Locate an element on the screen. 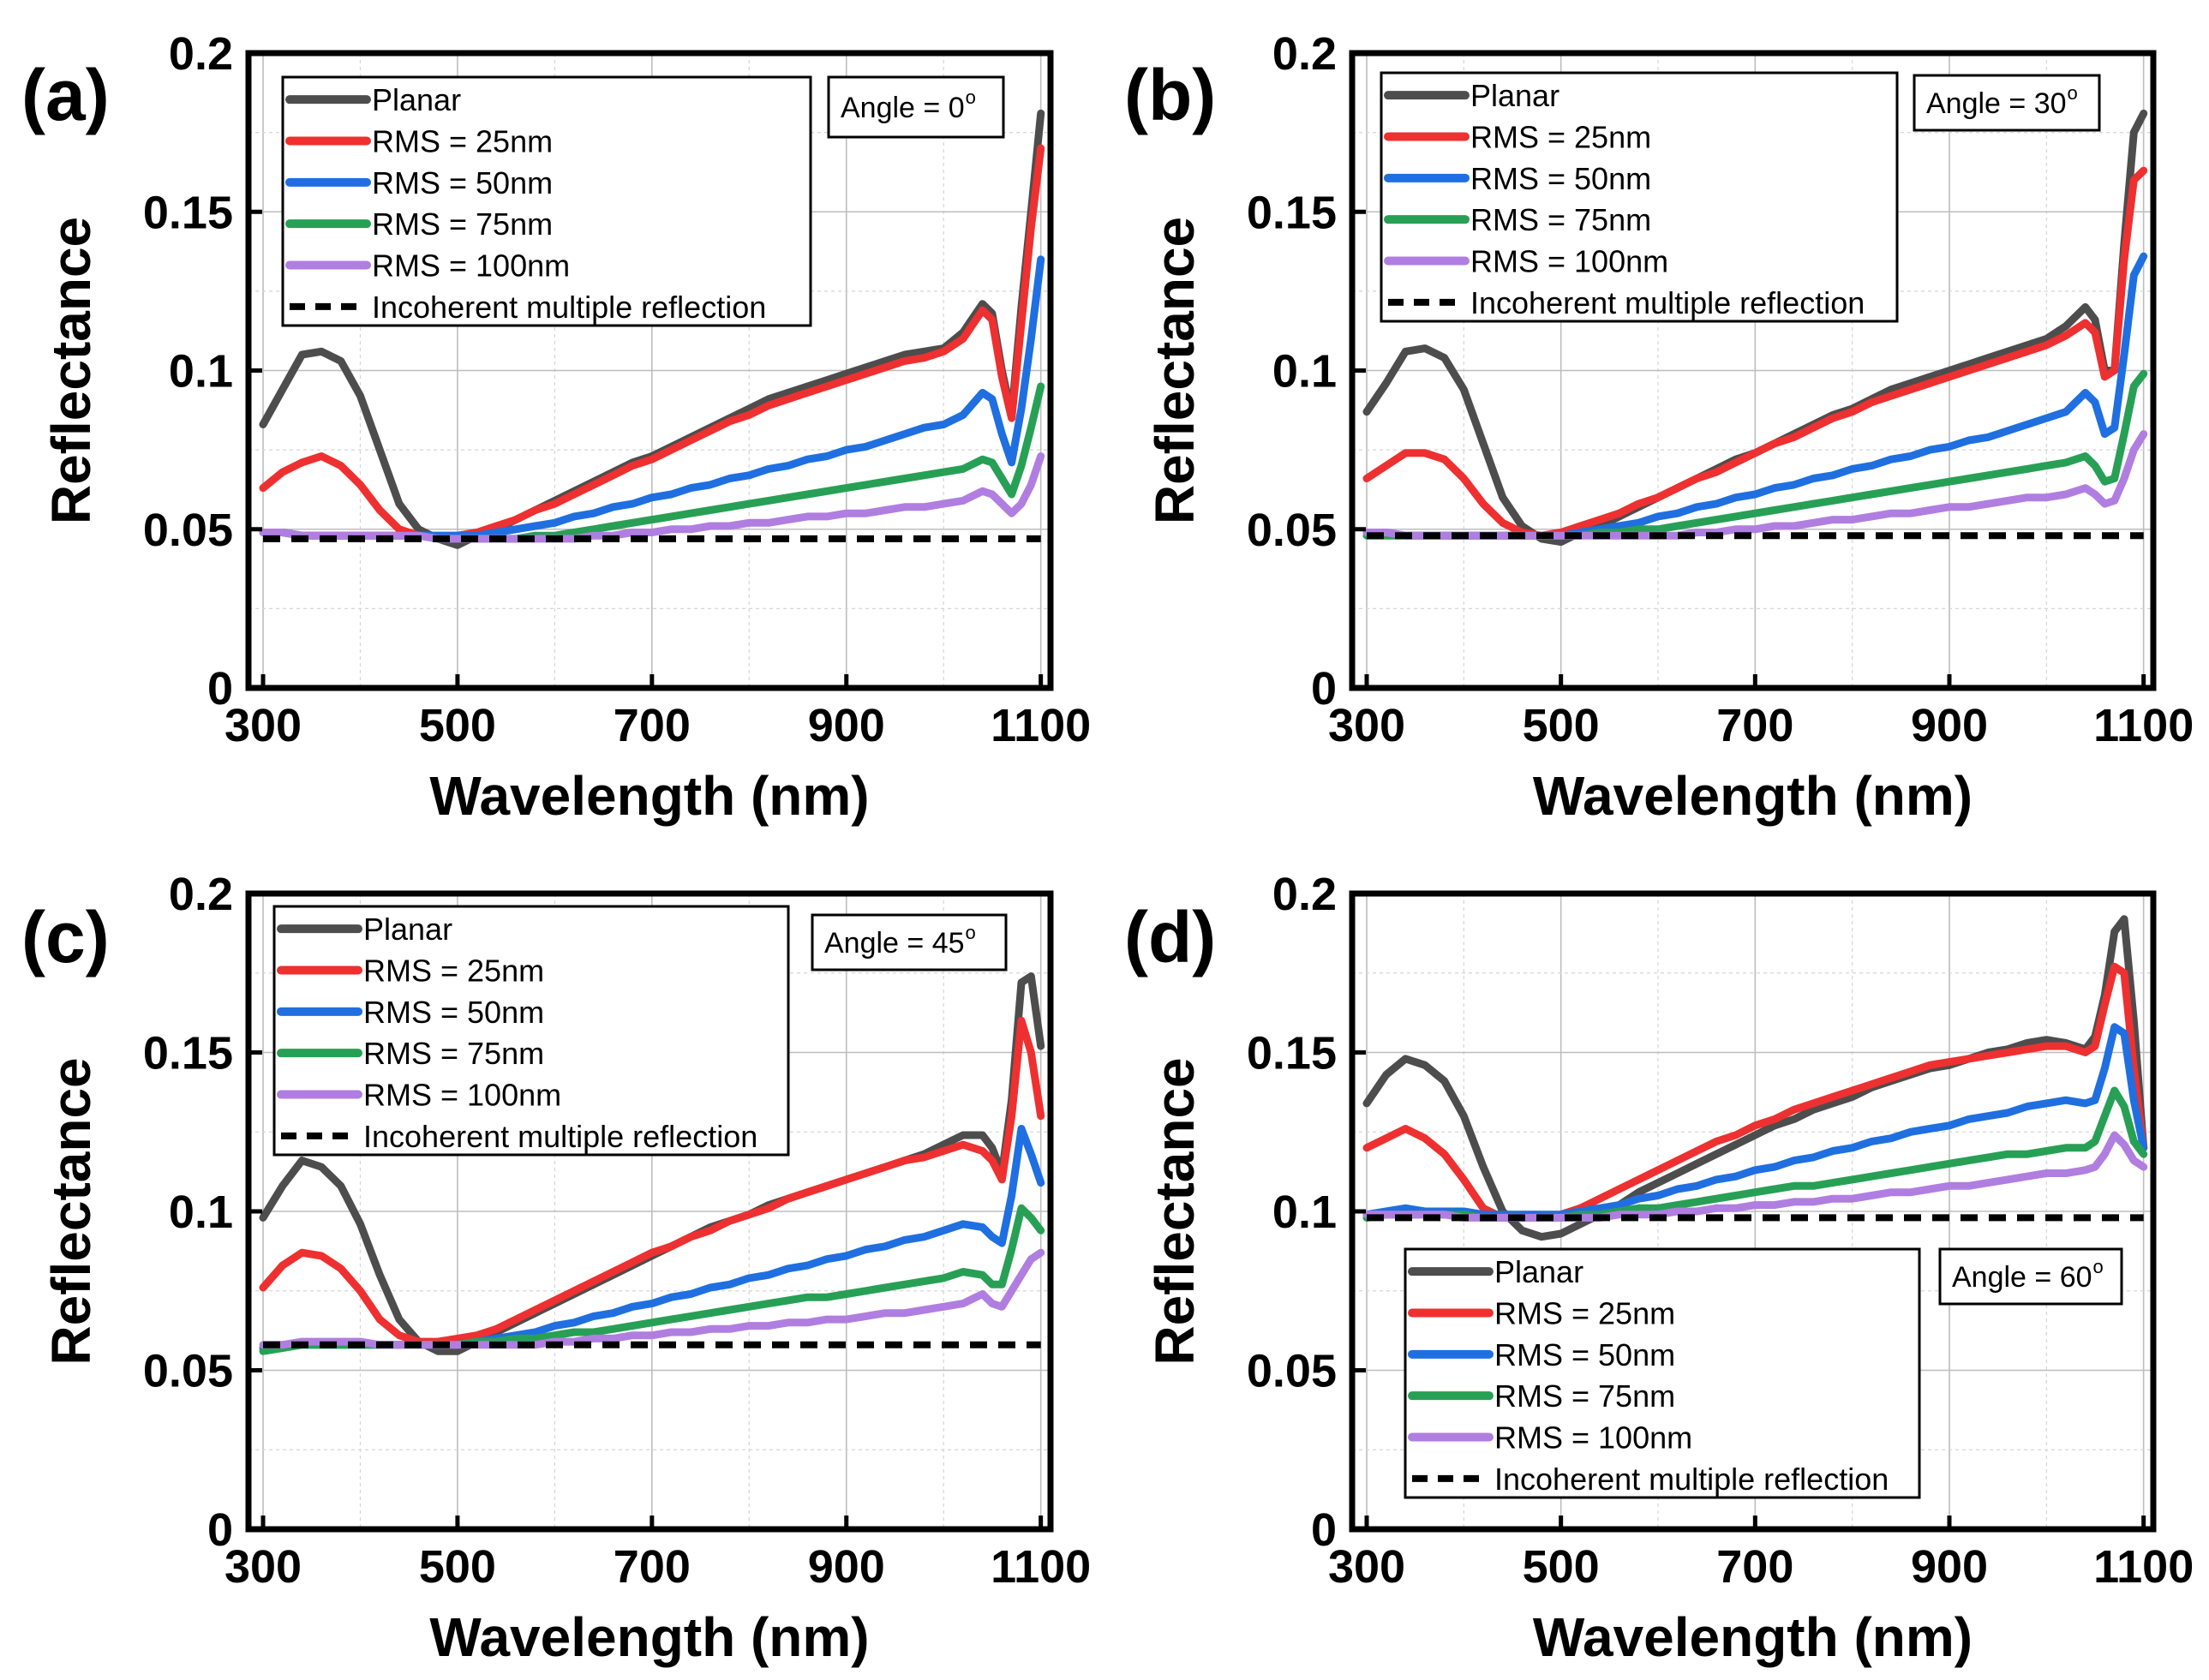 Image resolution: width=2209 pixels, height=1680 pixels. panel-label: (d) is located at coordinates (1170, 937).